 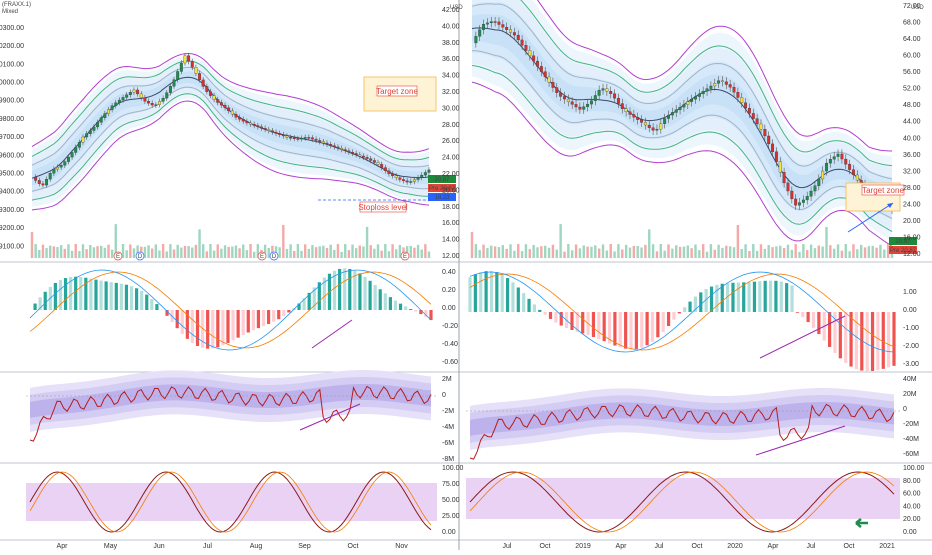 What do you see at coordinates (451, 158) in the screenshot?
I see `left-usd-tick: 24.00` at bounding box center [451, 158].